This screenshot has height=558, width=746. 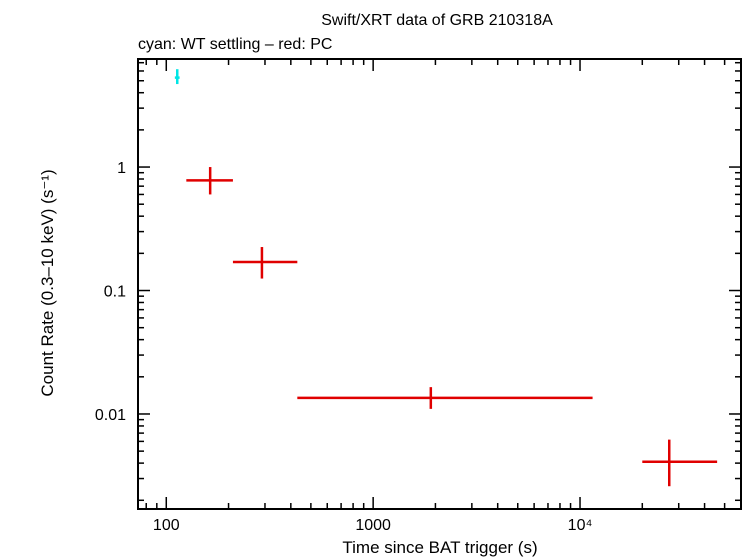 I want to click on x-tick-label: 1000, so click(x=373, y=525).